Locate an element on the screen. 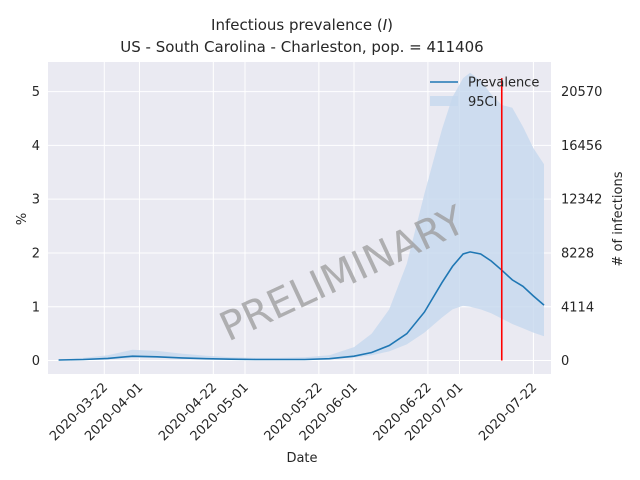  legend-label-prevalence: Prevalence is located at coordinates (503, 83).